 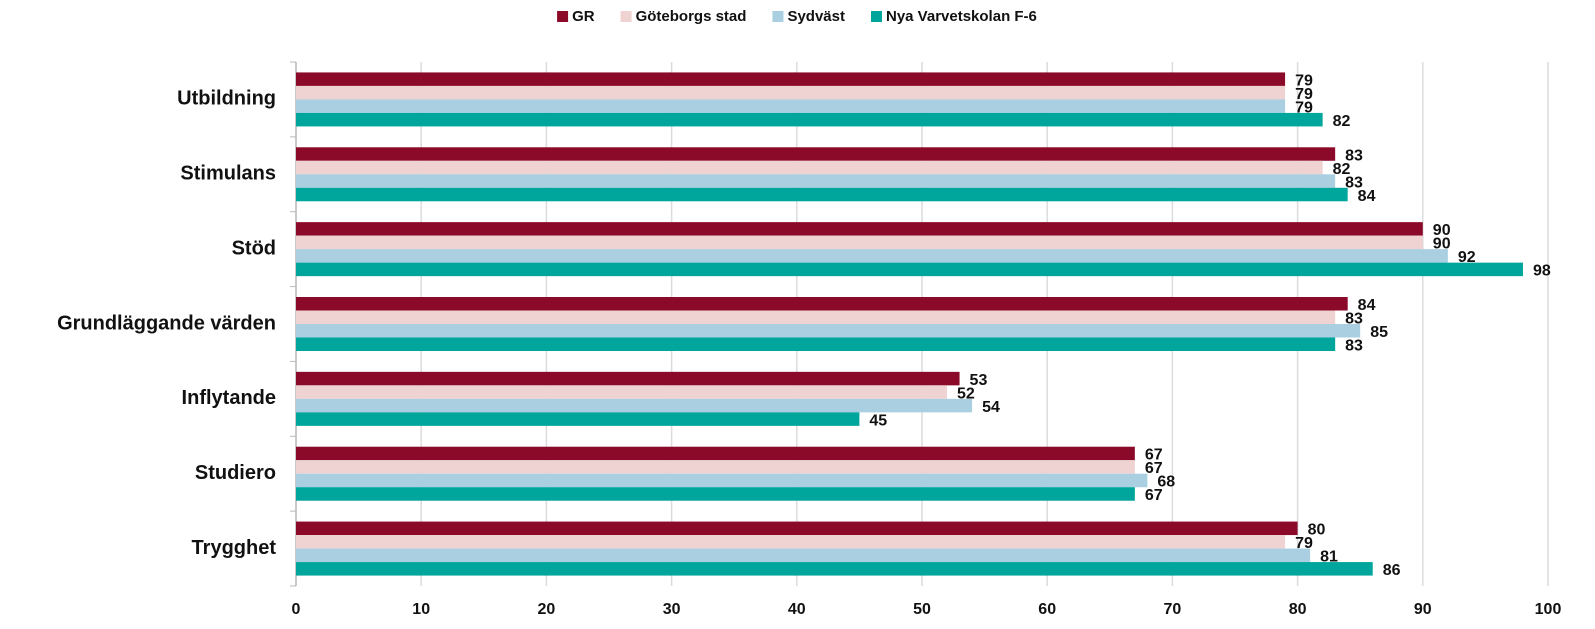 I want to click on x-tick-label: 40, so click(x=797, y=609).